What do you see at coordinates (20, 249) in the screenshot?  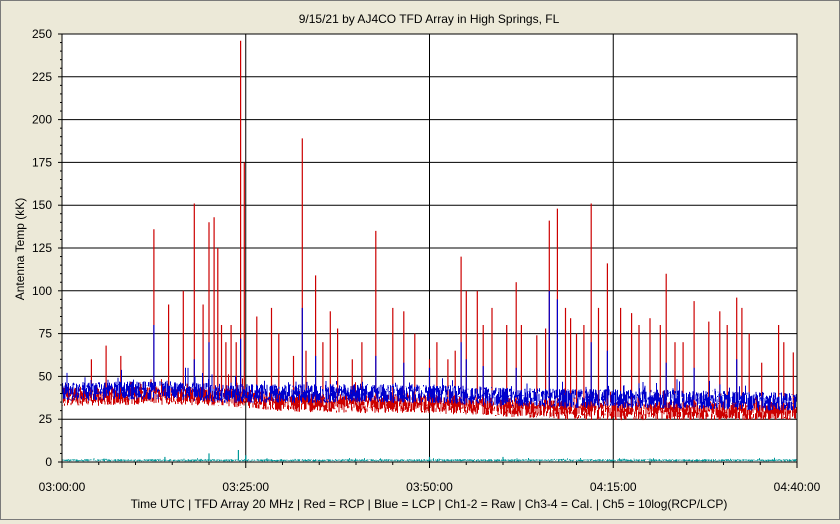 I see `y-axis-label: Antenna Temp (kK)` at bounding box center [20, 249].